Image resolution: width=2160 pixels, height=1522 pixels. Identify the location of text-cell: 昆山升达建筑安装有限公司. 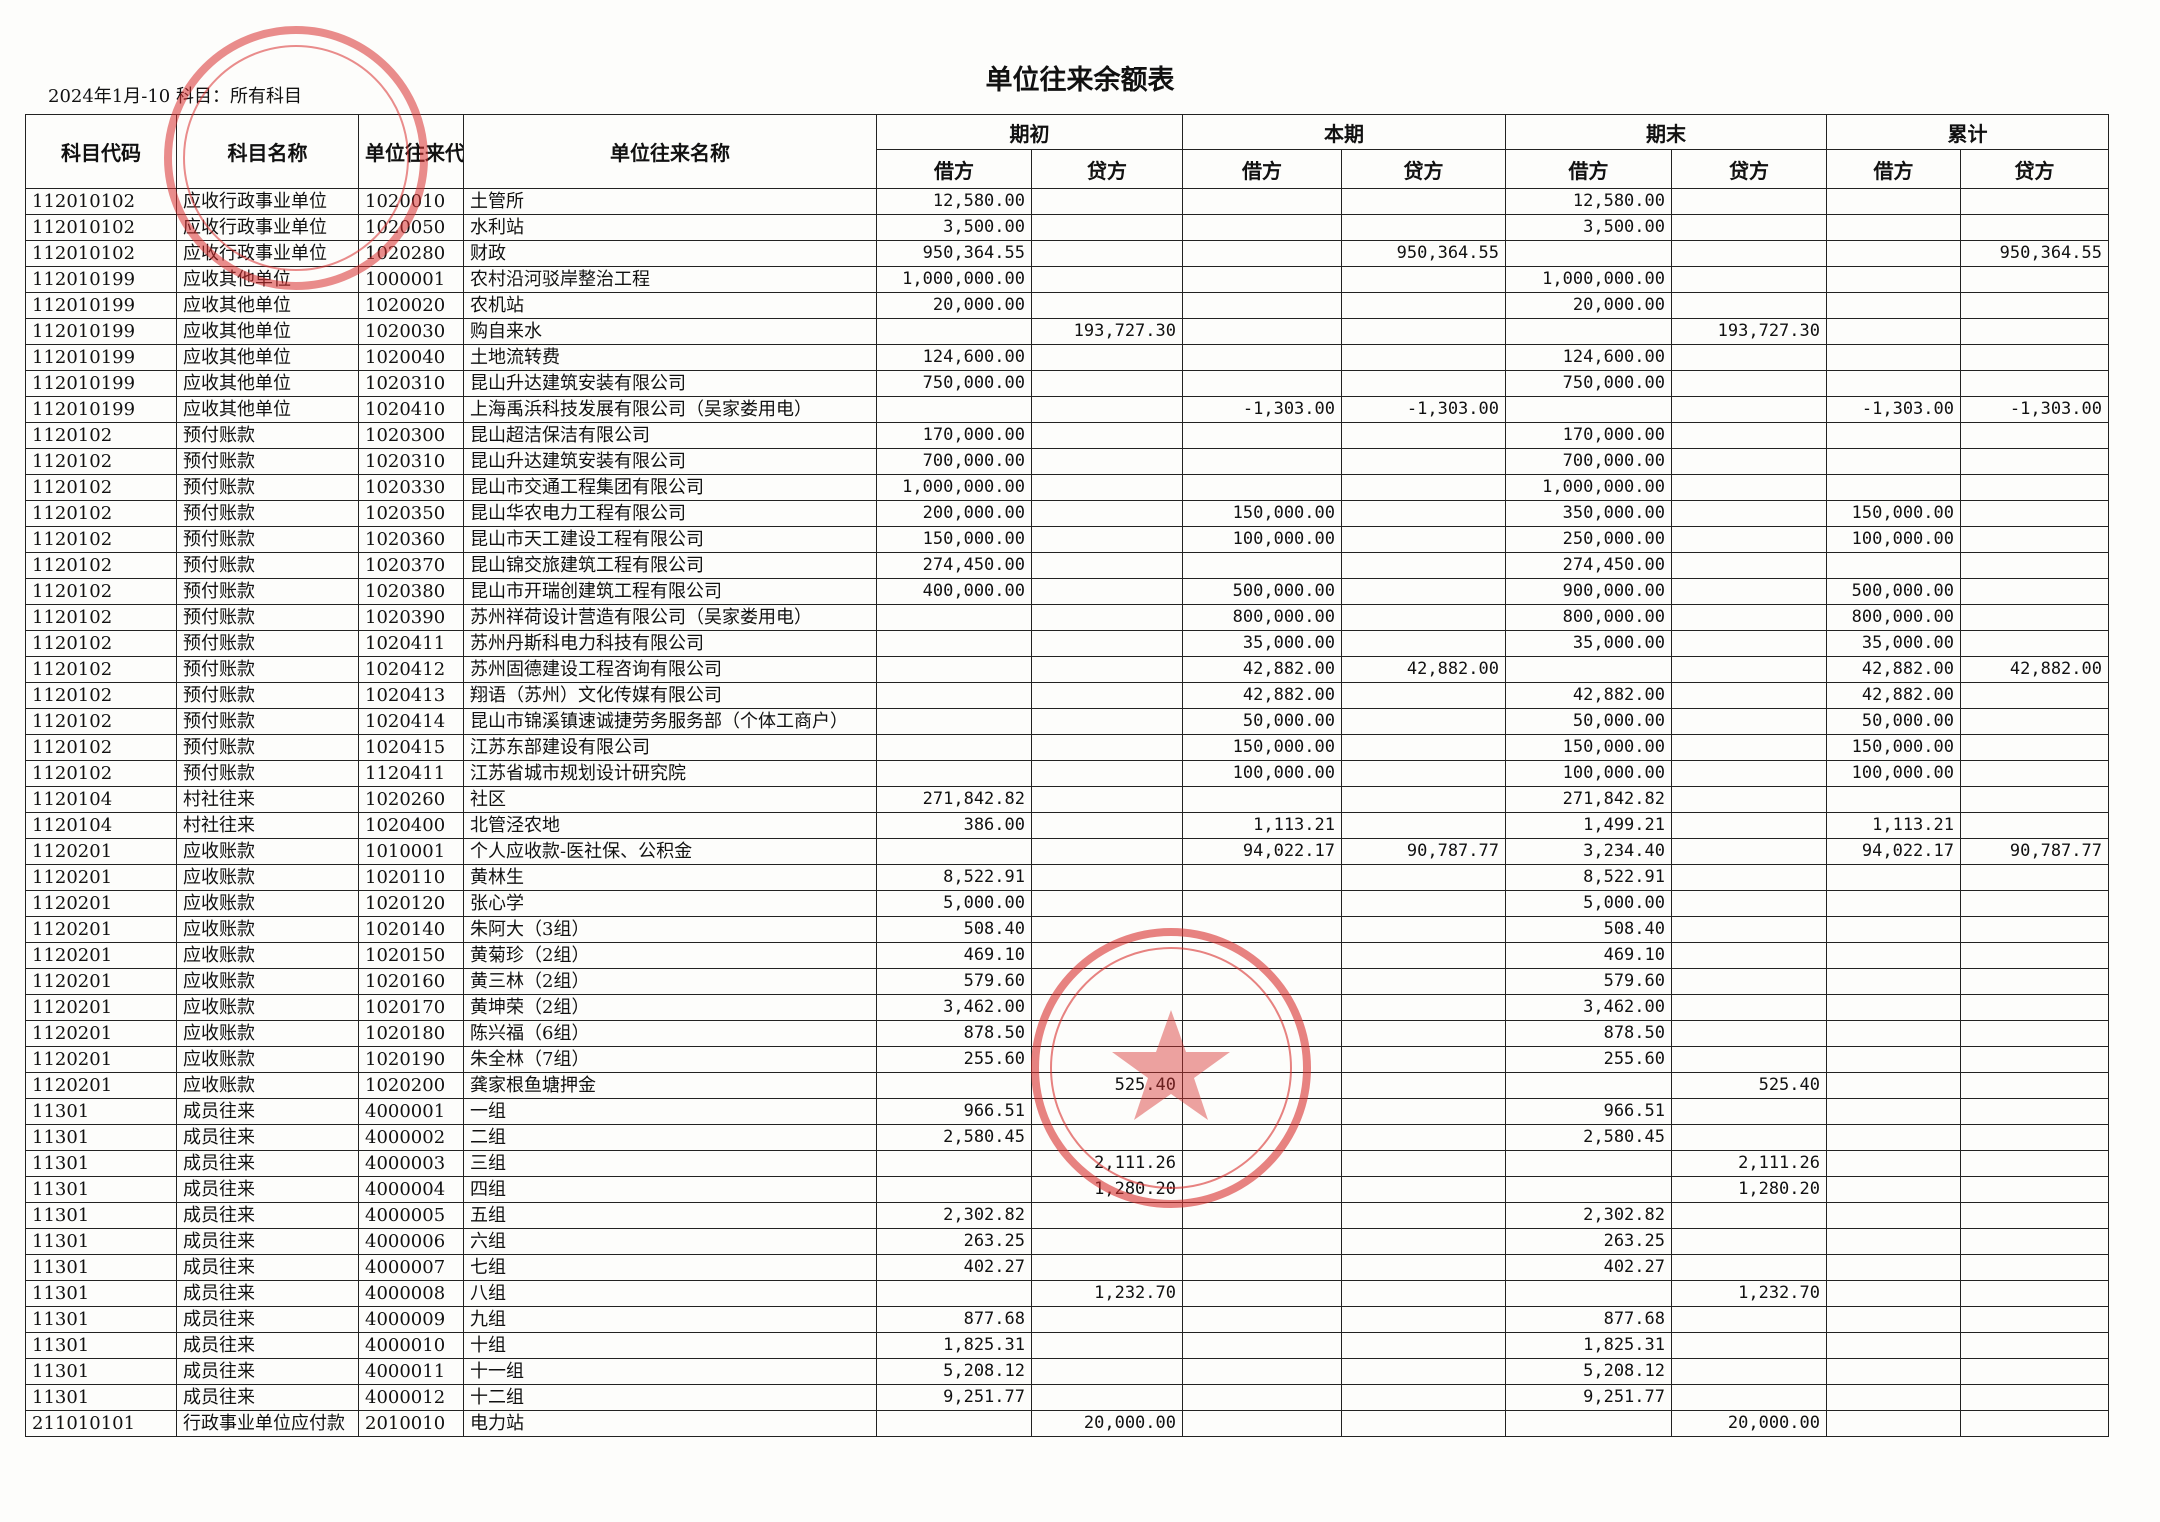
(670, 383).